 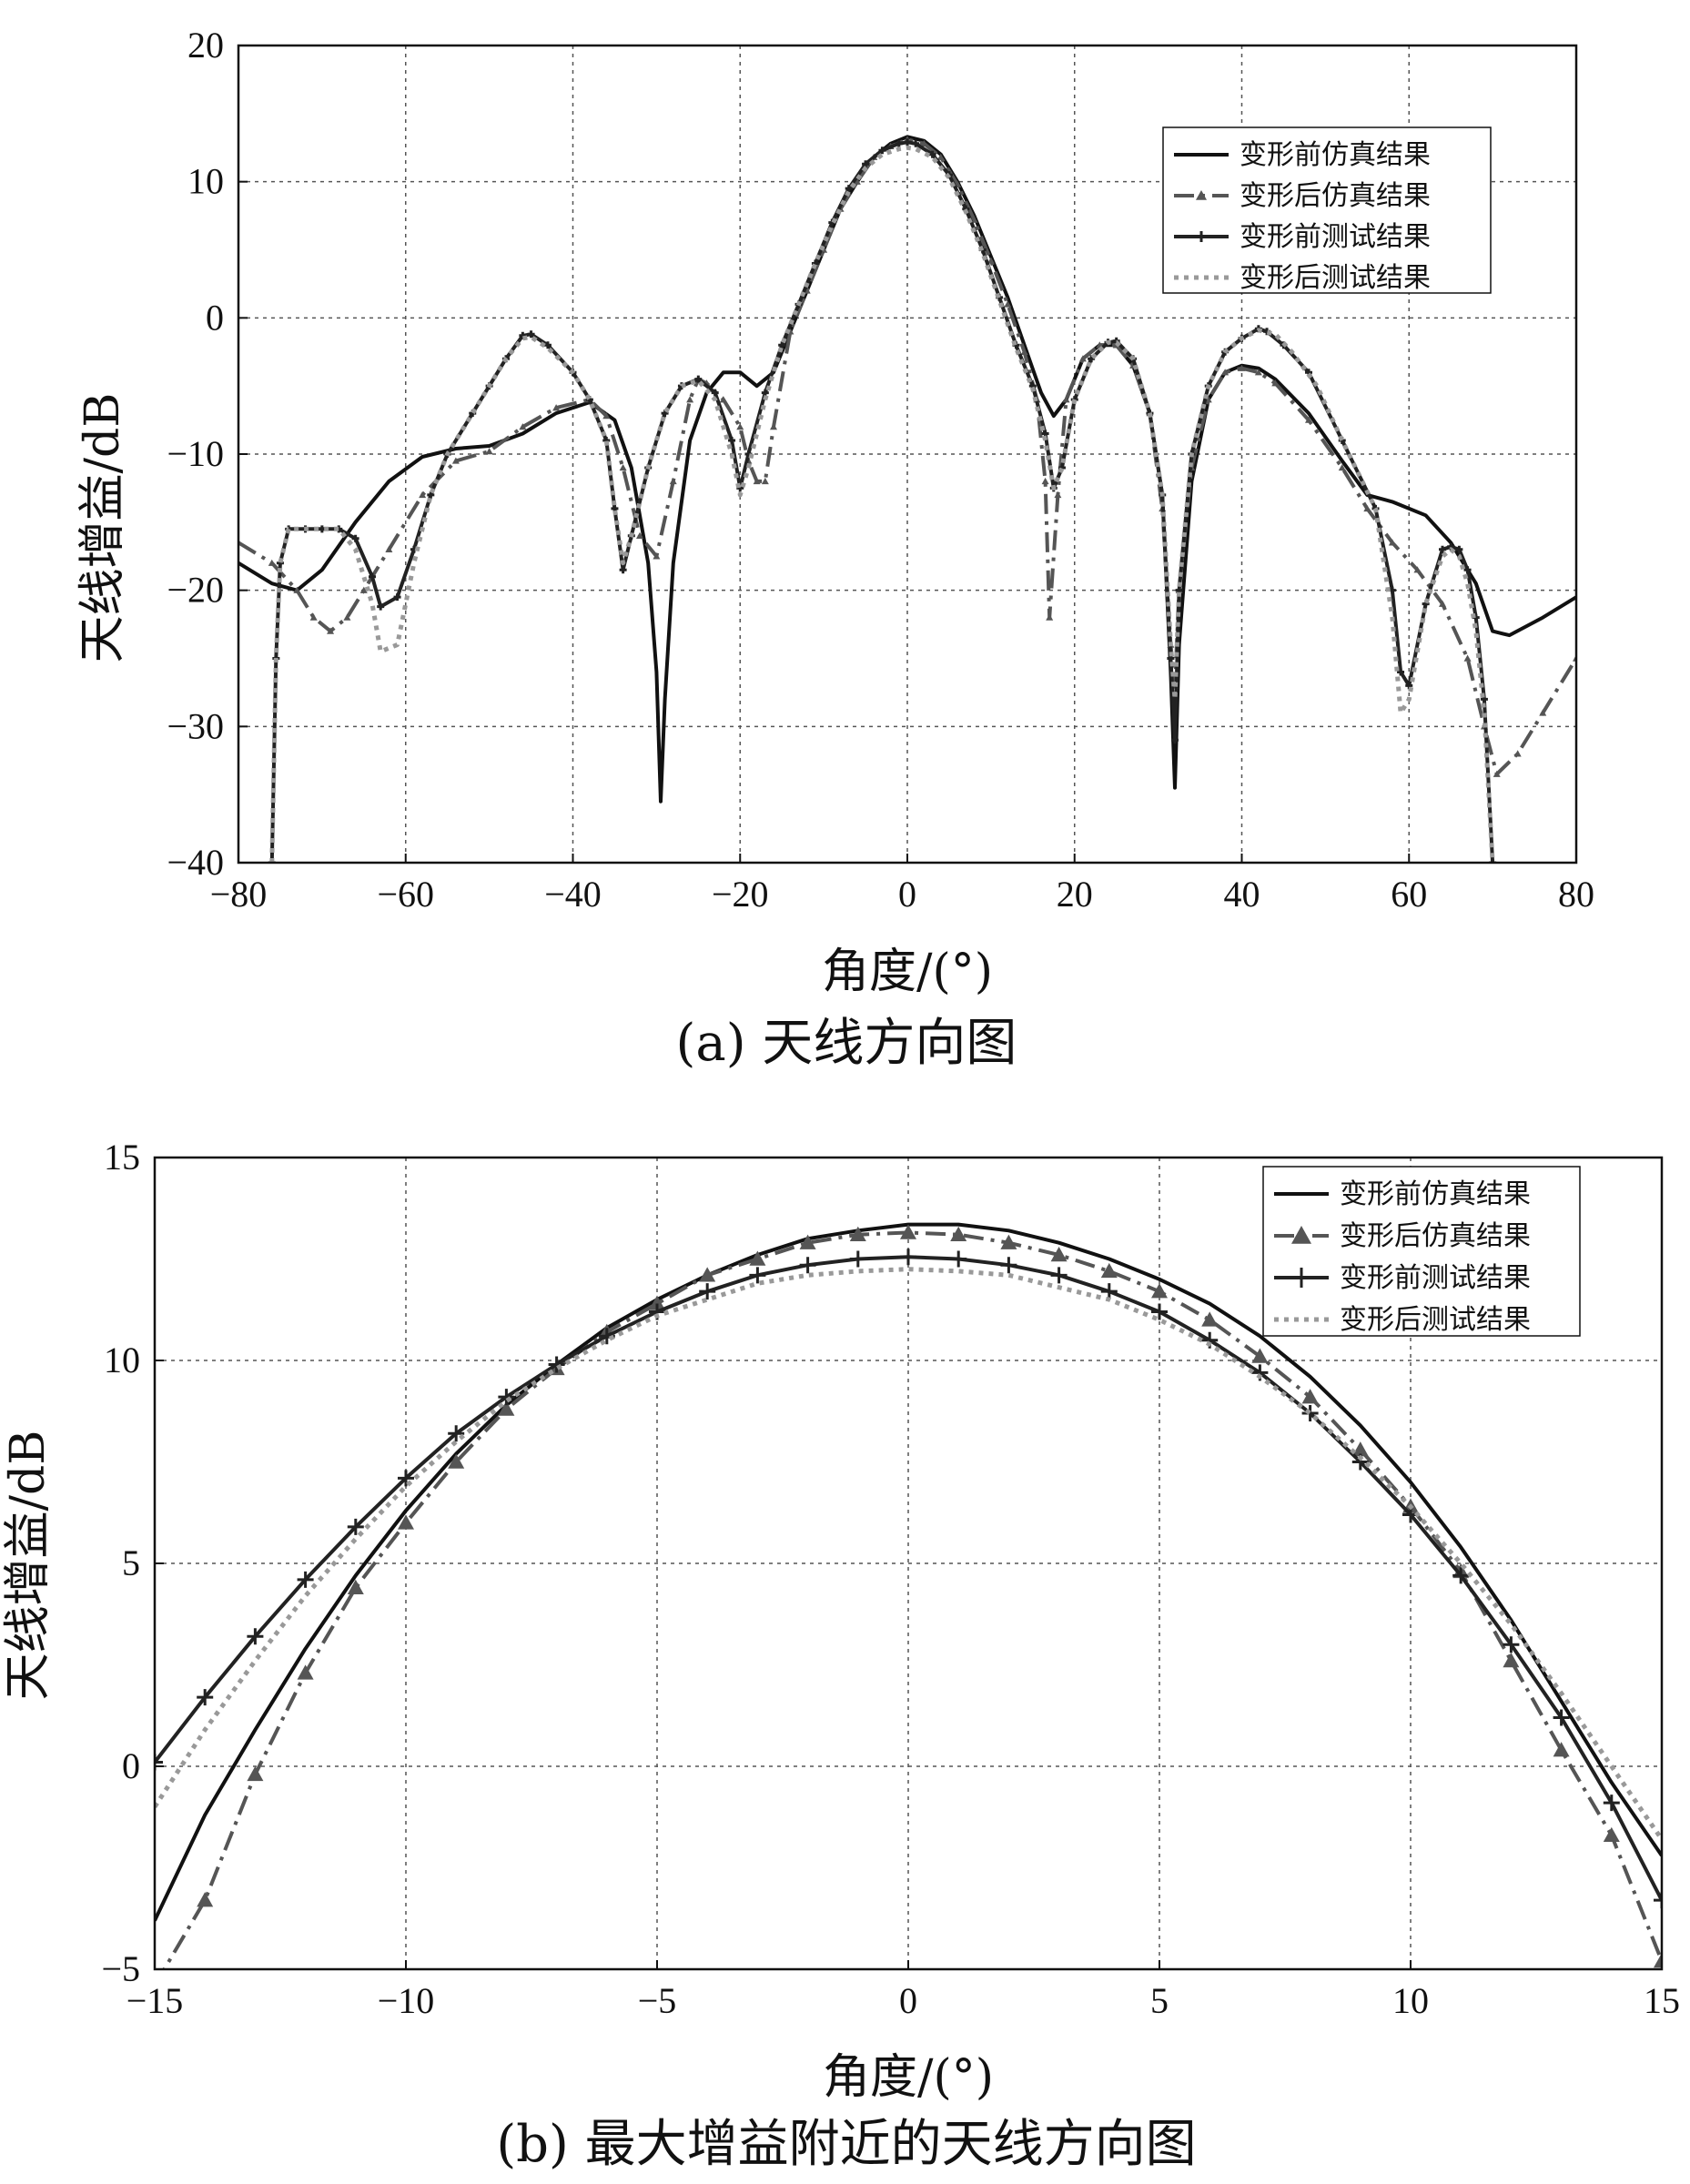 I want to click on x-tick-label: −60, so click(x=405, y=895).